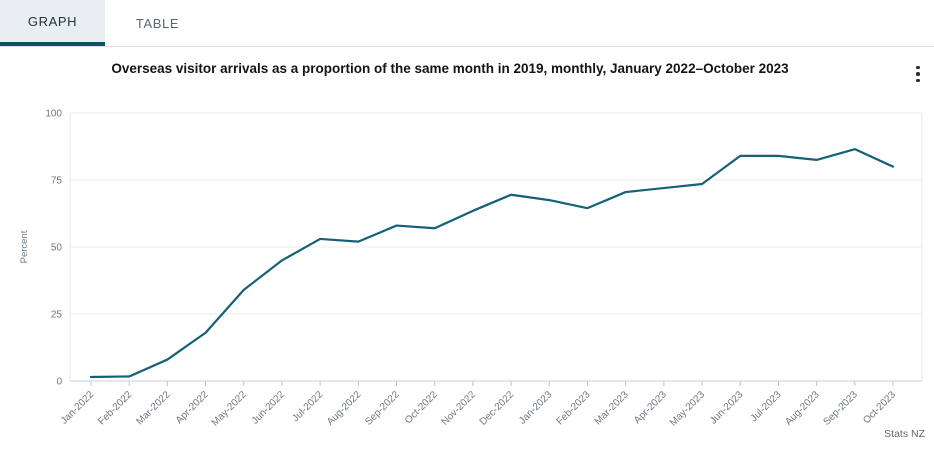 The height and width of the screenshot is (450, 934). I want to click on tab-table: TABLE, so click(157, 23).